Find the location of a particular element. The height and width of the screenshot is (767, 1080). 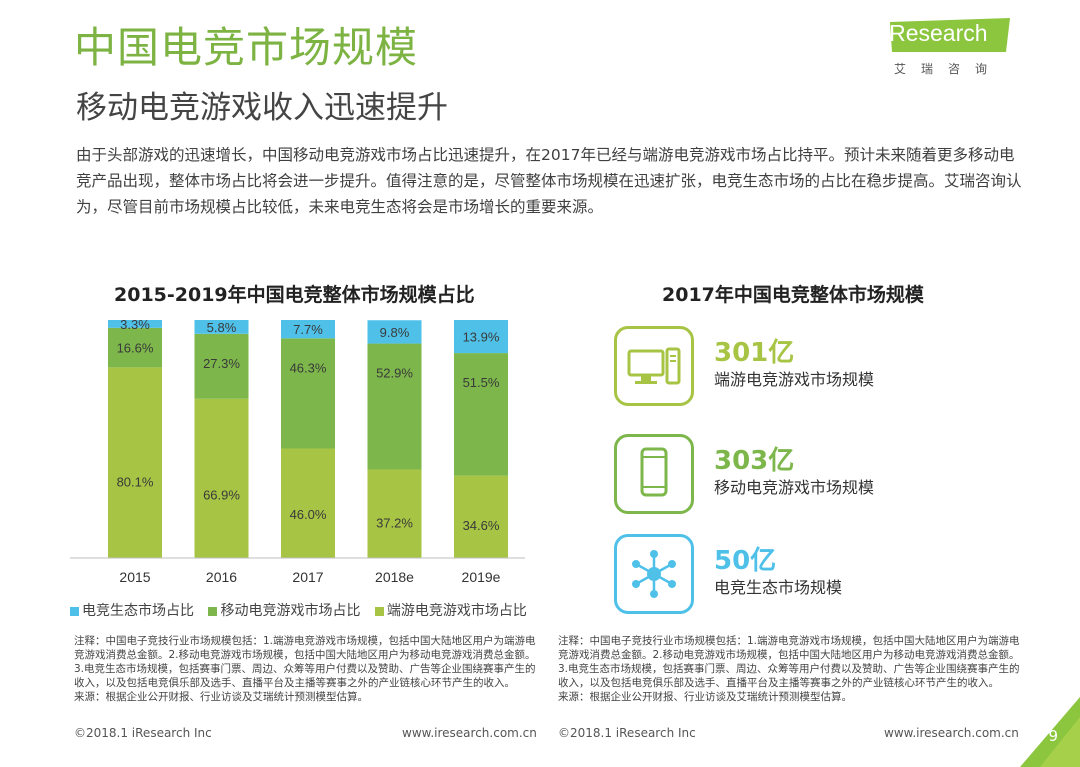

desktop-pc-icon is located at coordinates (654, 366).